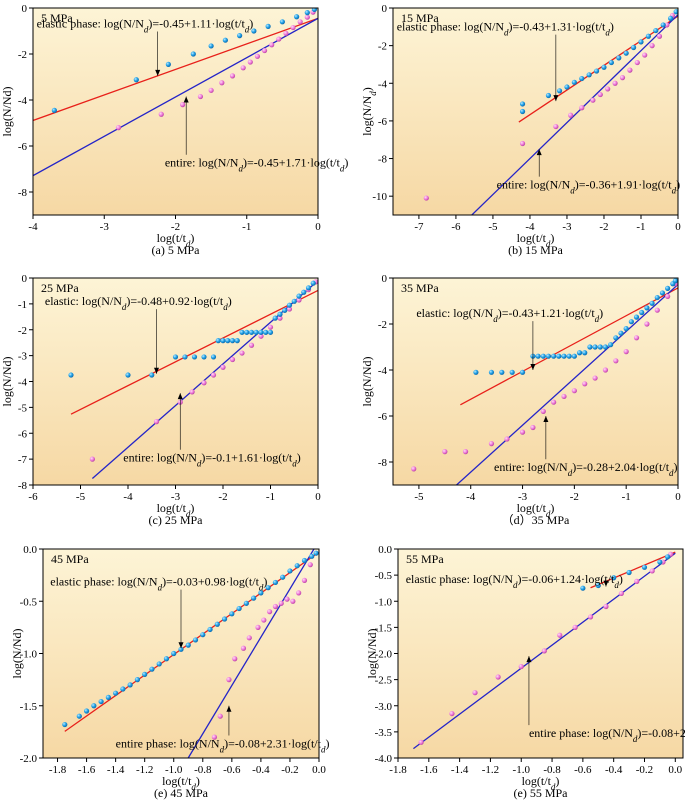 The image size is (685, 801). I want to click on x-tick-label: -1.2, so click(144, 770).